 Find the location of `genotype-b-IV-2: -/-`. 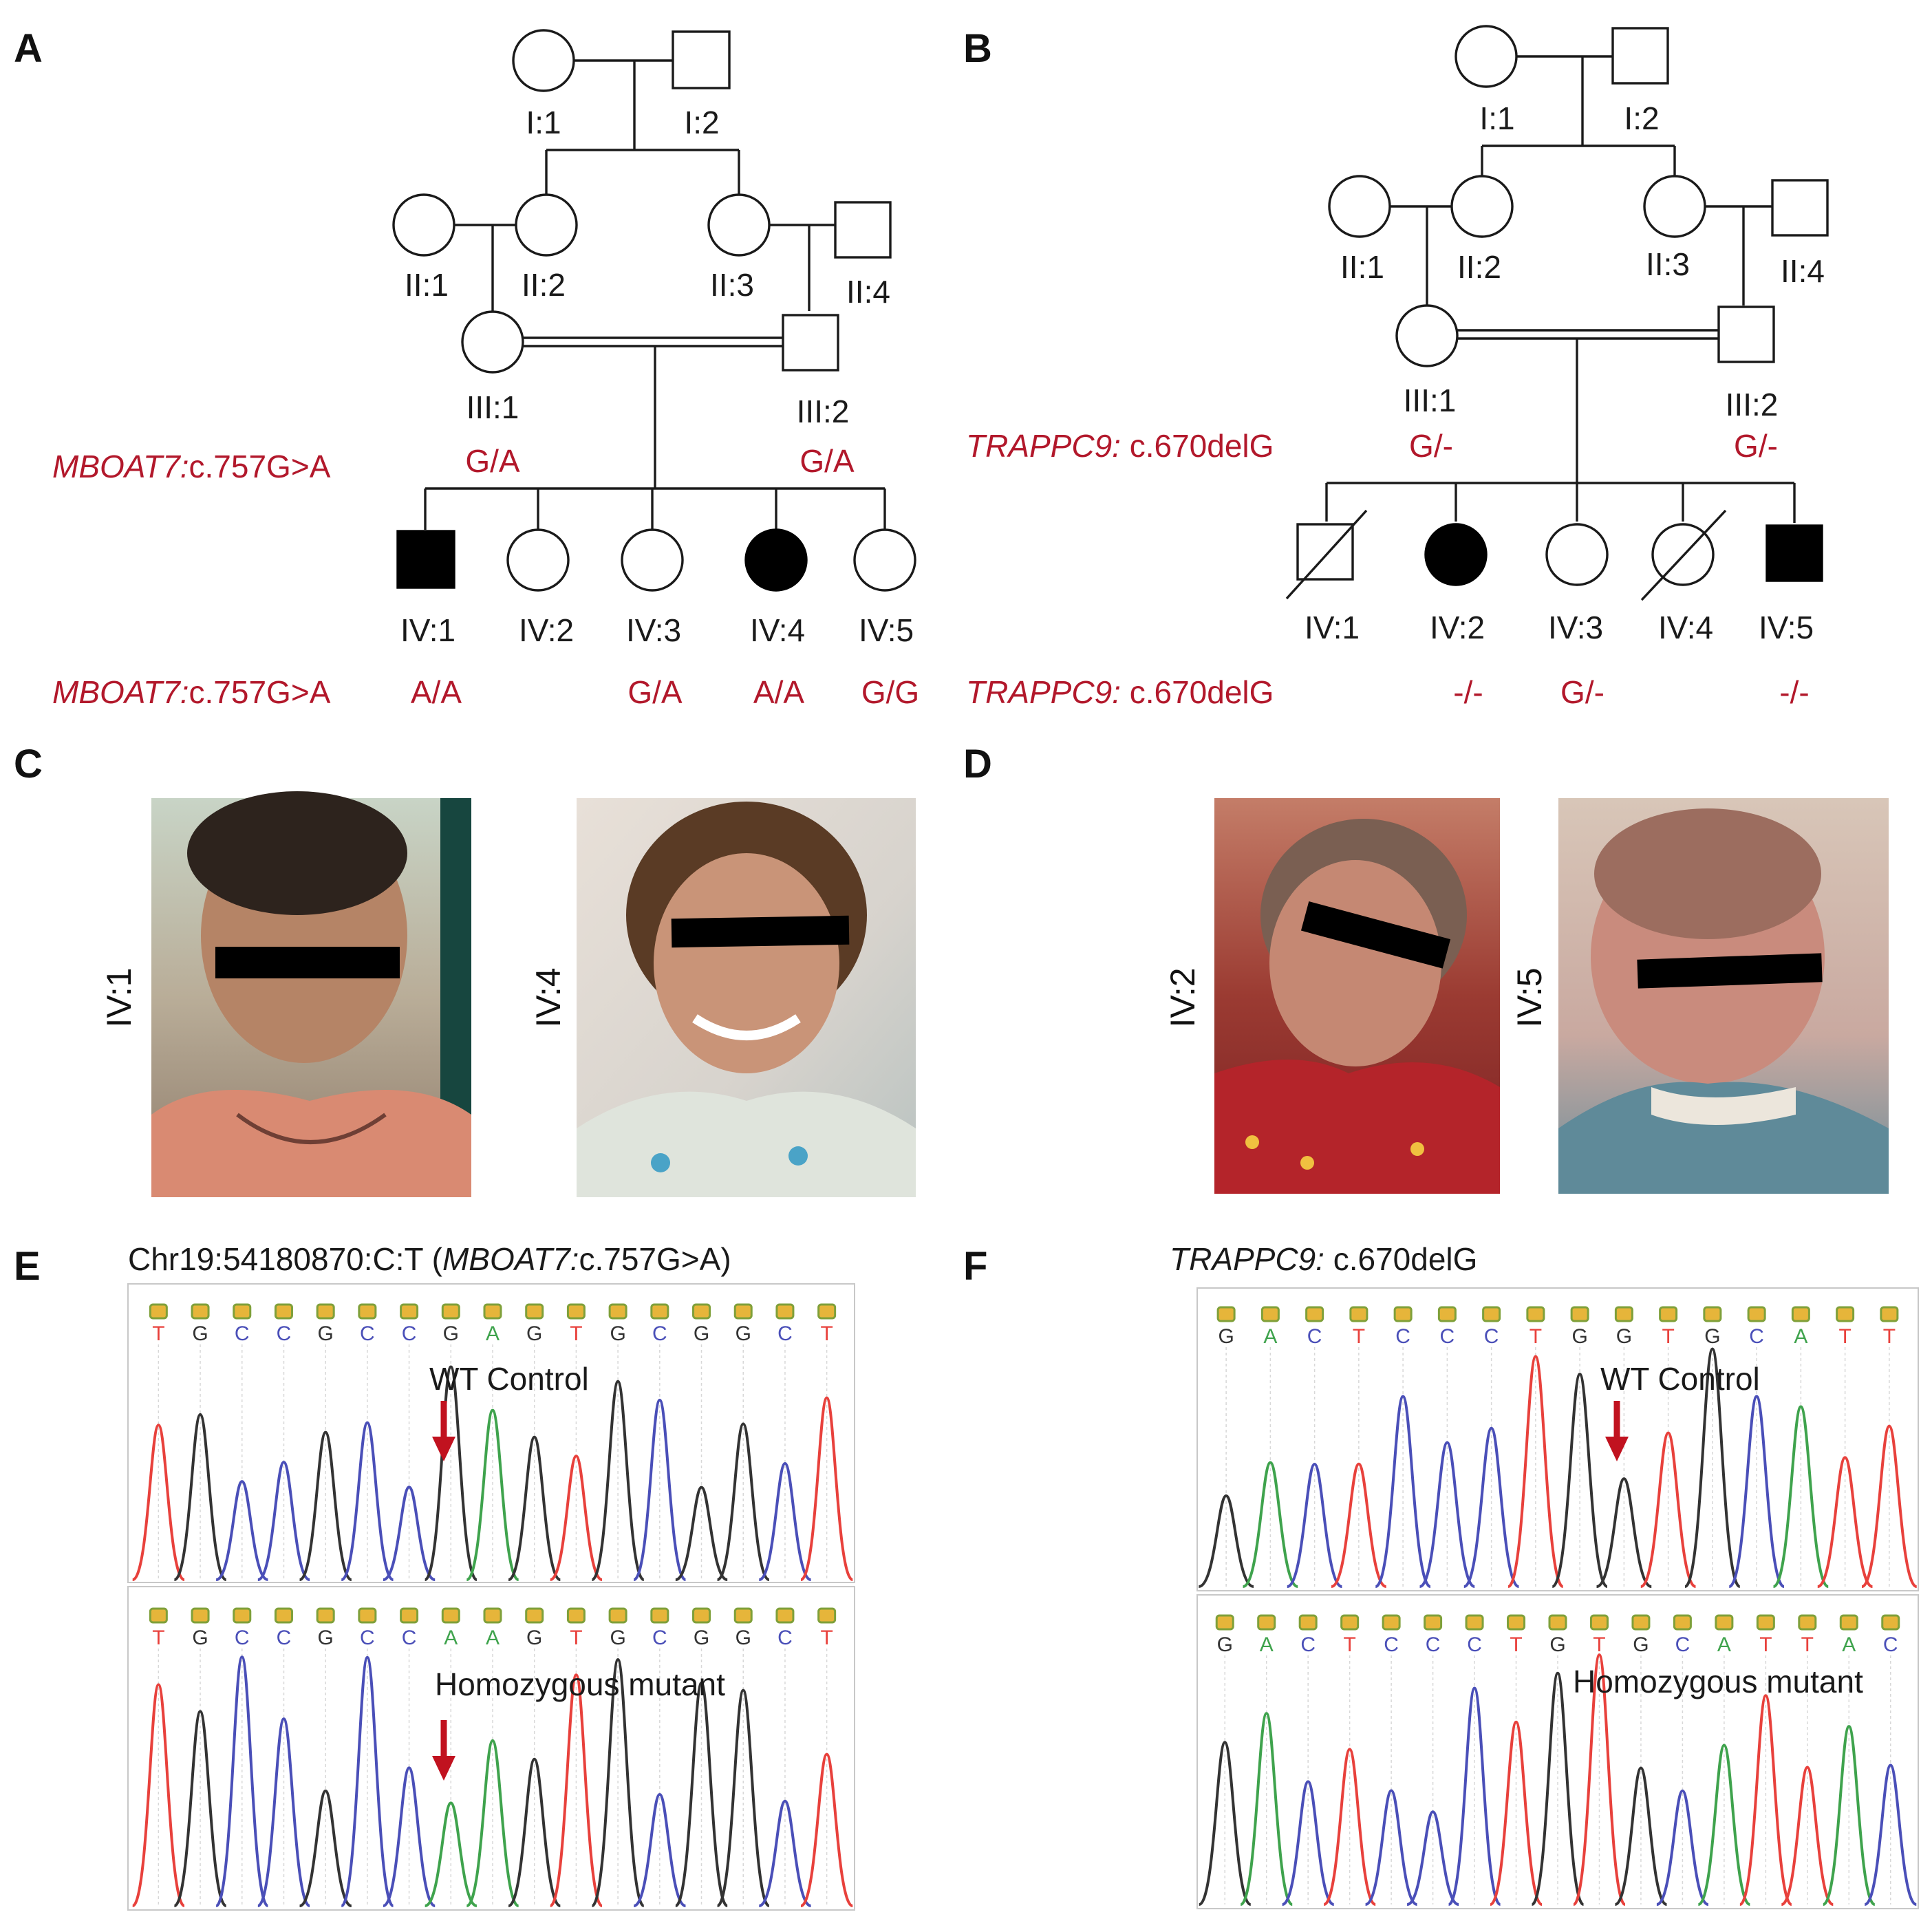

genotype-b-IV-2: -/- is located at coordinates (1468, 692).